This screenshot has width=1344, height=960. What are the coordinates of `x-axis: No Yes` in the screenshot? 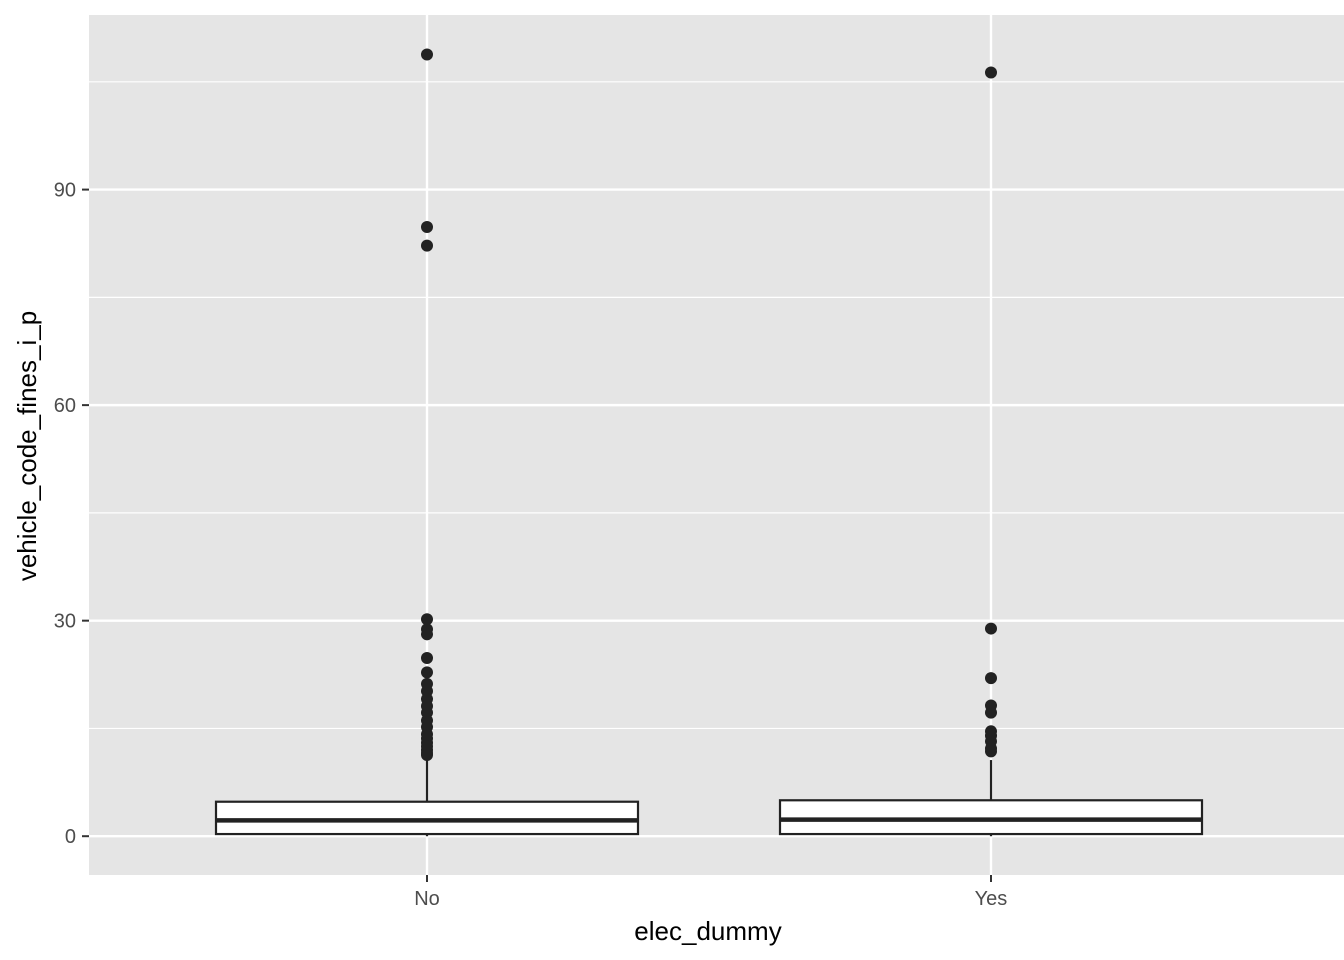 It's located at (710, 892).